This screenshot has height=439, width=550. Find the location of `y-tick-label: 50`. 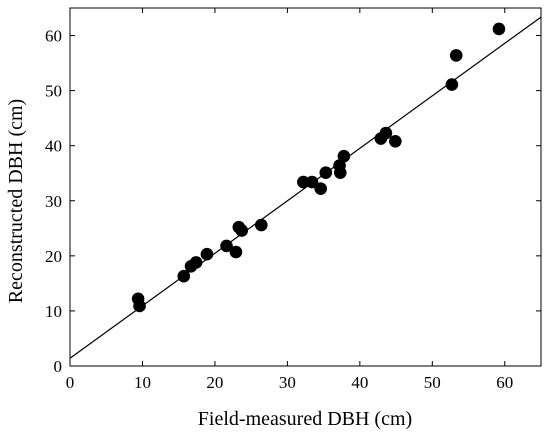

y-tick-label: 50 is located at coordinates (53, 91).